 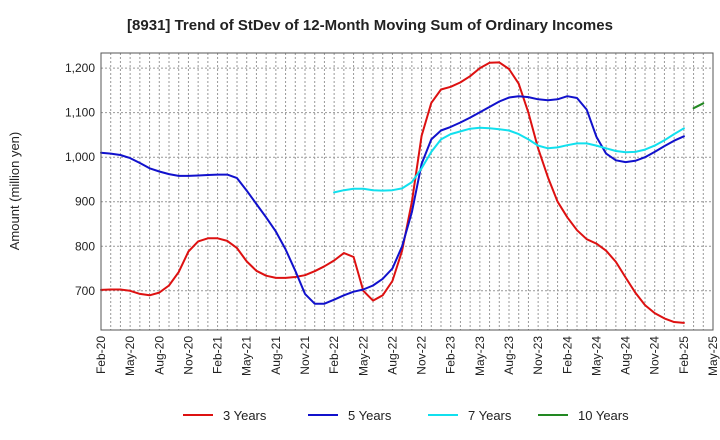 I want to click on series-line-7-years, so click(x=509, y=160).